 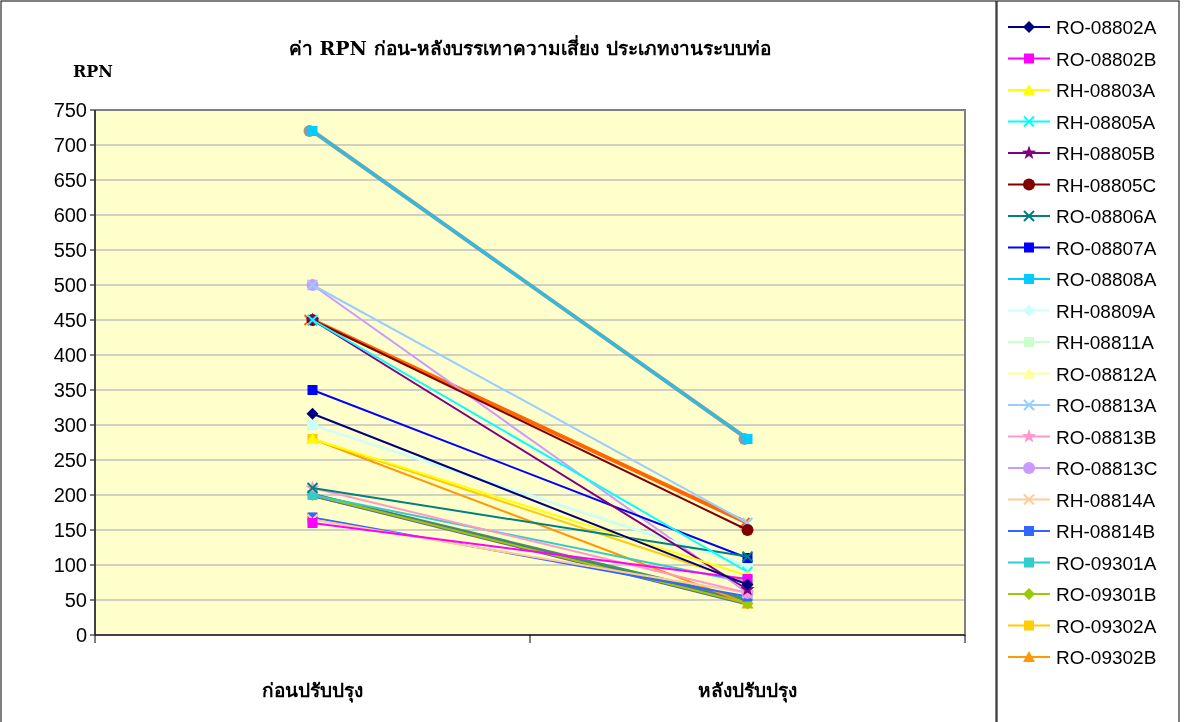 What do you see at coordinates (1106, 59) in the screenshot?
I see `legend-label: RO-08802B` at bounding box center [1106, 59].